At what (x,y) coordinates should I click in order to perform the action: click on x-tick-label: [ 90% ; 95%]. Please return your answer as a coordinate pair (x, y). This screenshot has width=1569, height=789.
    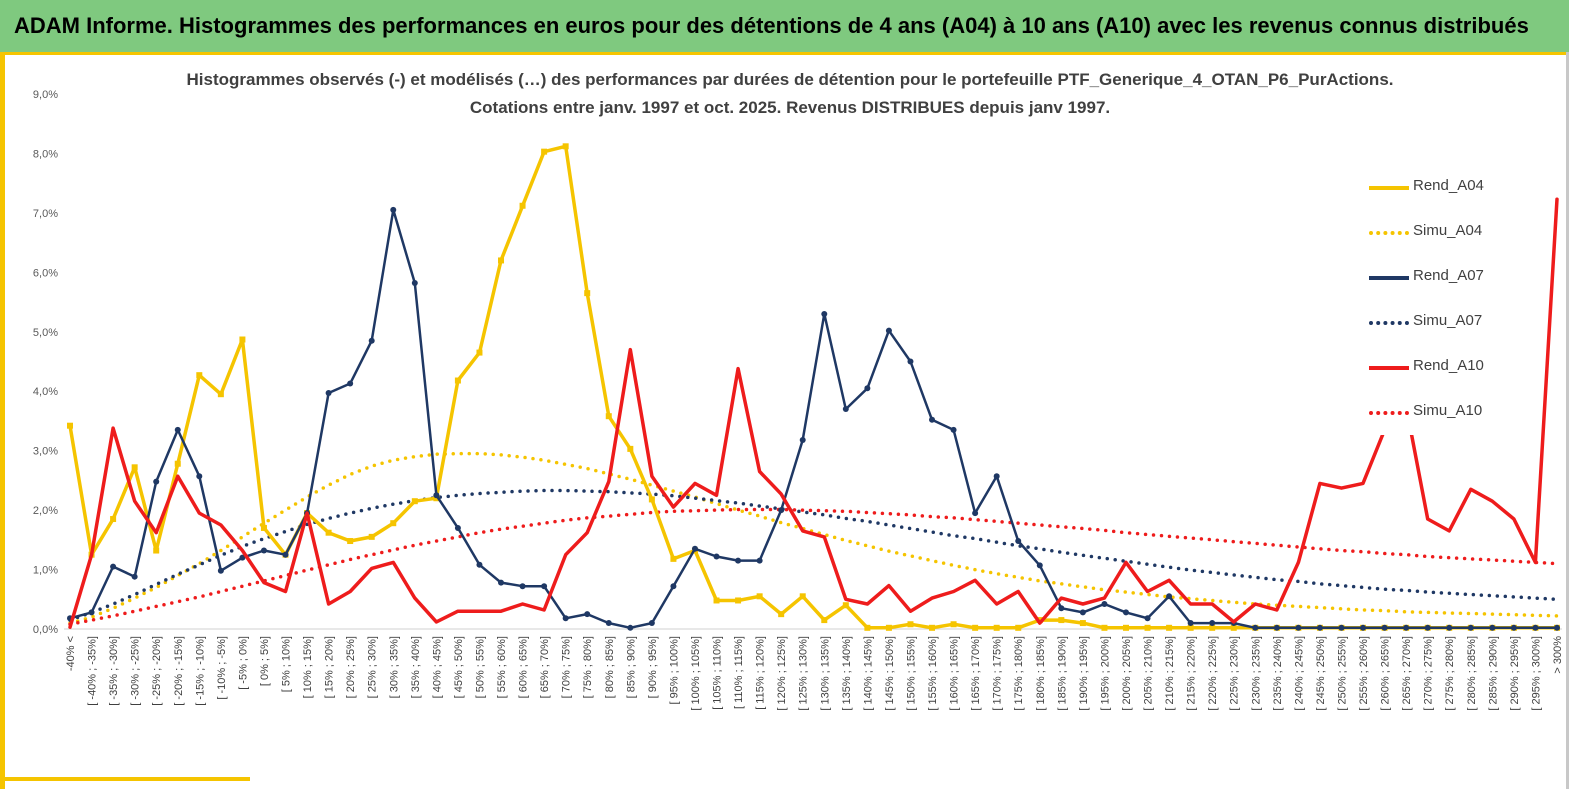
    Looking at the image, I should click on (653, 667).